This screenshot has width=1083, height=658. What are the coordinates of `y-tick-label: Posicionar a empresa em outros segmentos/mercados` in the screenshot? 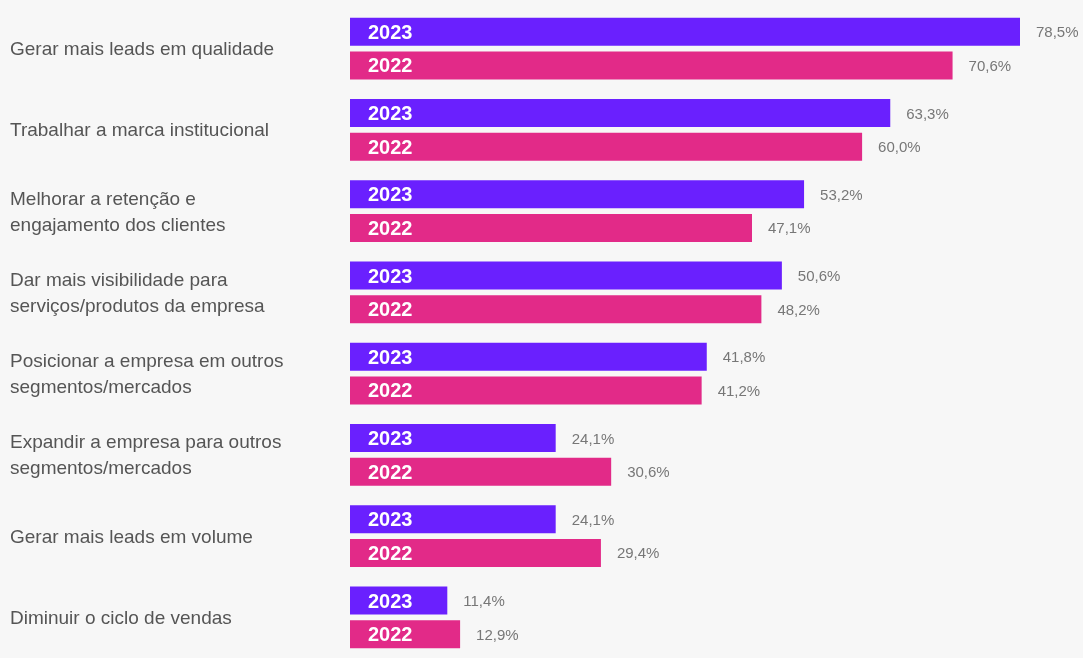 It's located at (149, 374).